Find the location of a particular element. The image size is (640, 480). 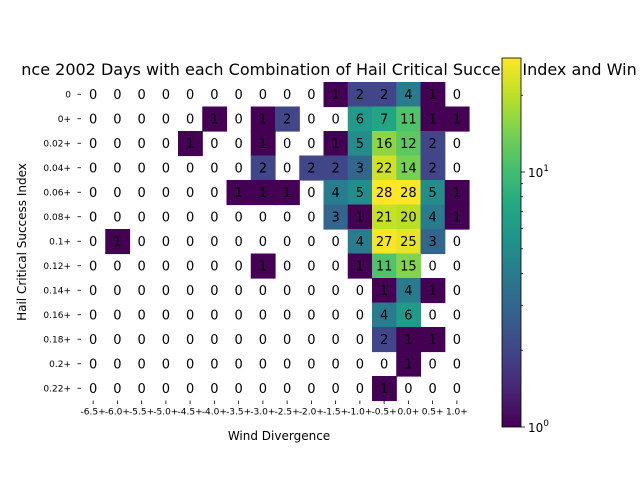

y-axis-label: Hail Critical Success Index is located at coordinates (22, 242).